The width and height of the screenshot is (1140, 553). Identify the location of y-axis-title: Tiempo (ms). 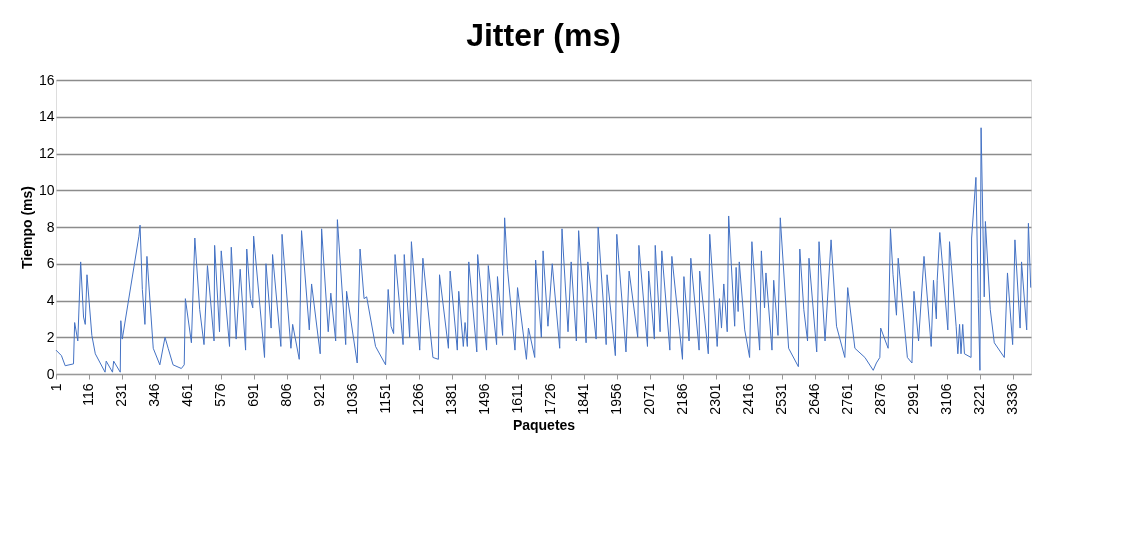
(26, 227).